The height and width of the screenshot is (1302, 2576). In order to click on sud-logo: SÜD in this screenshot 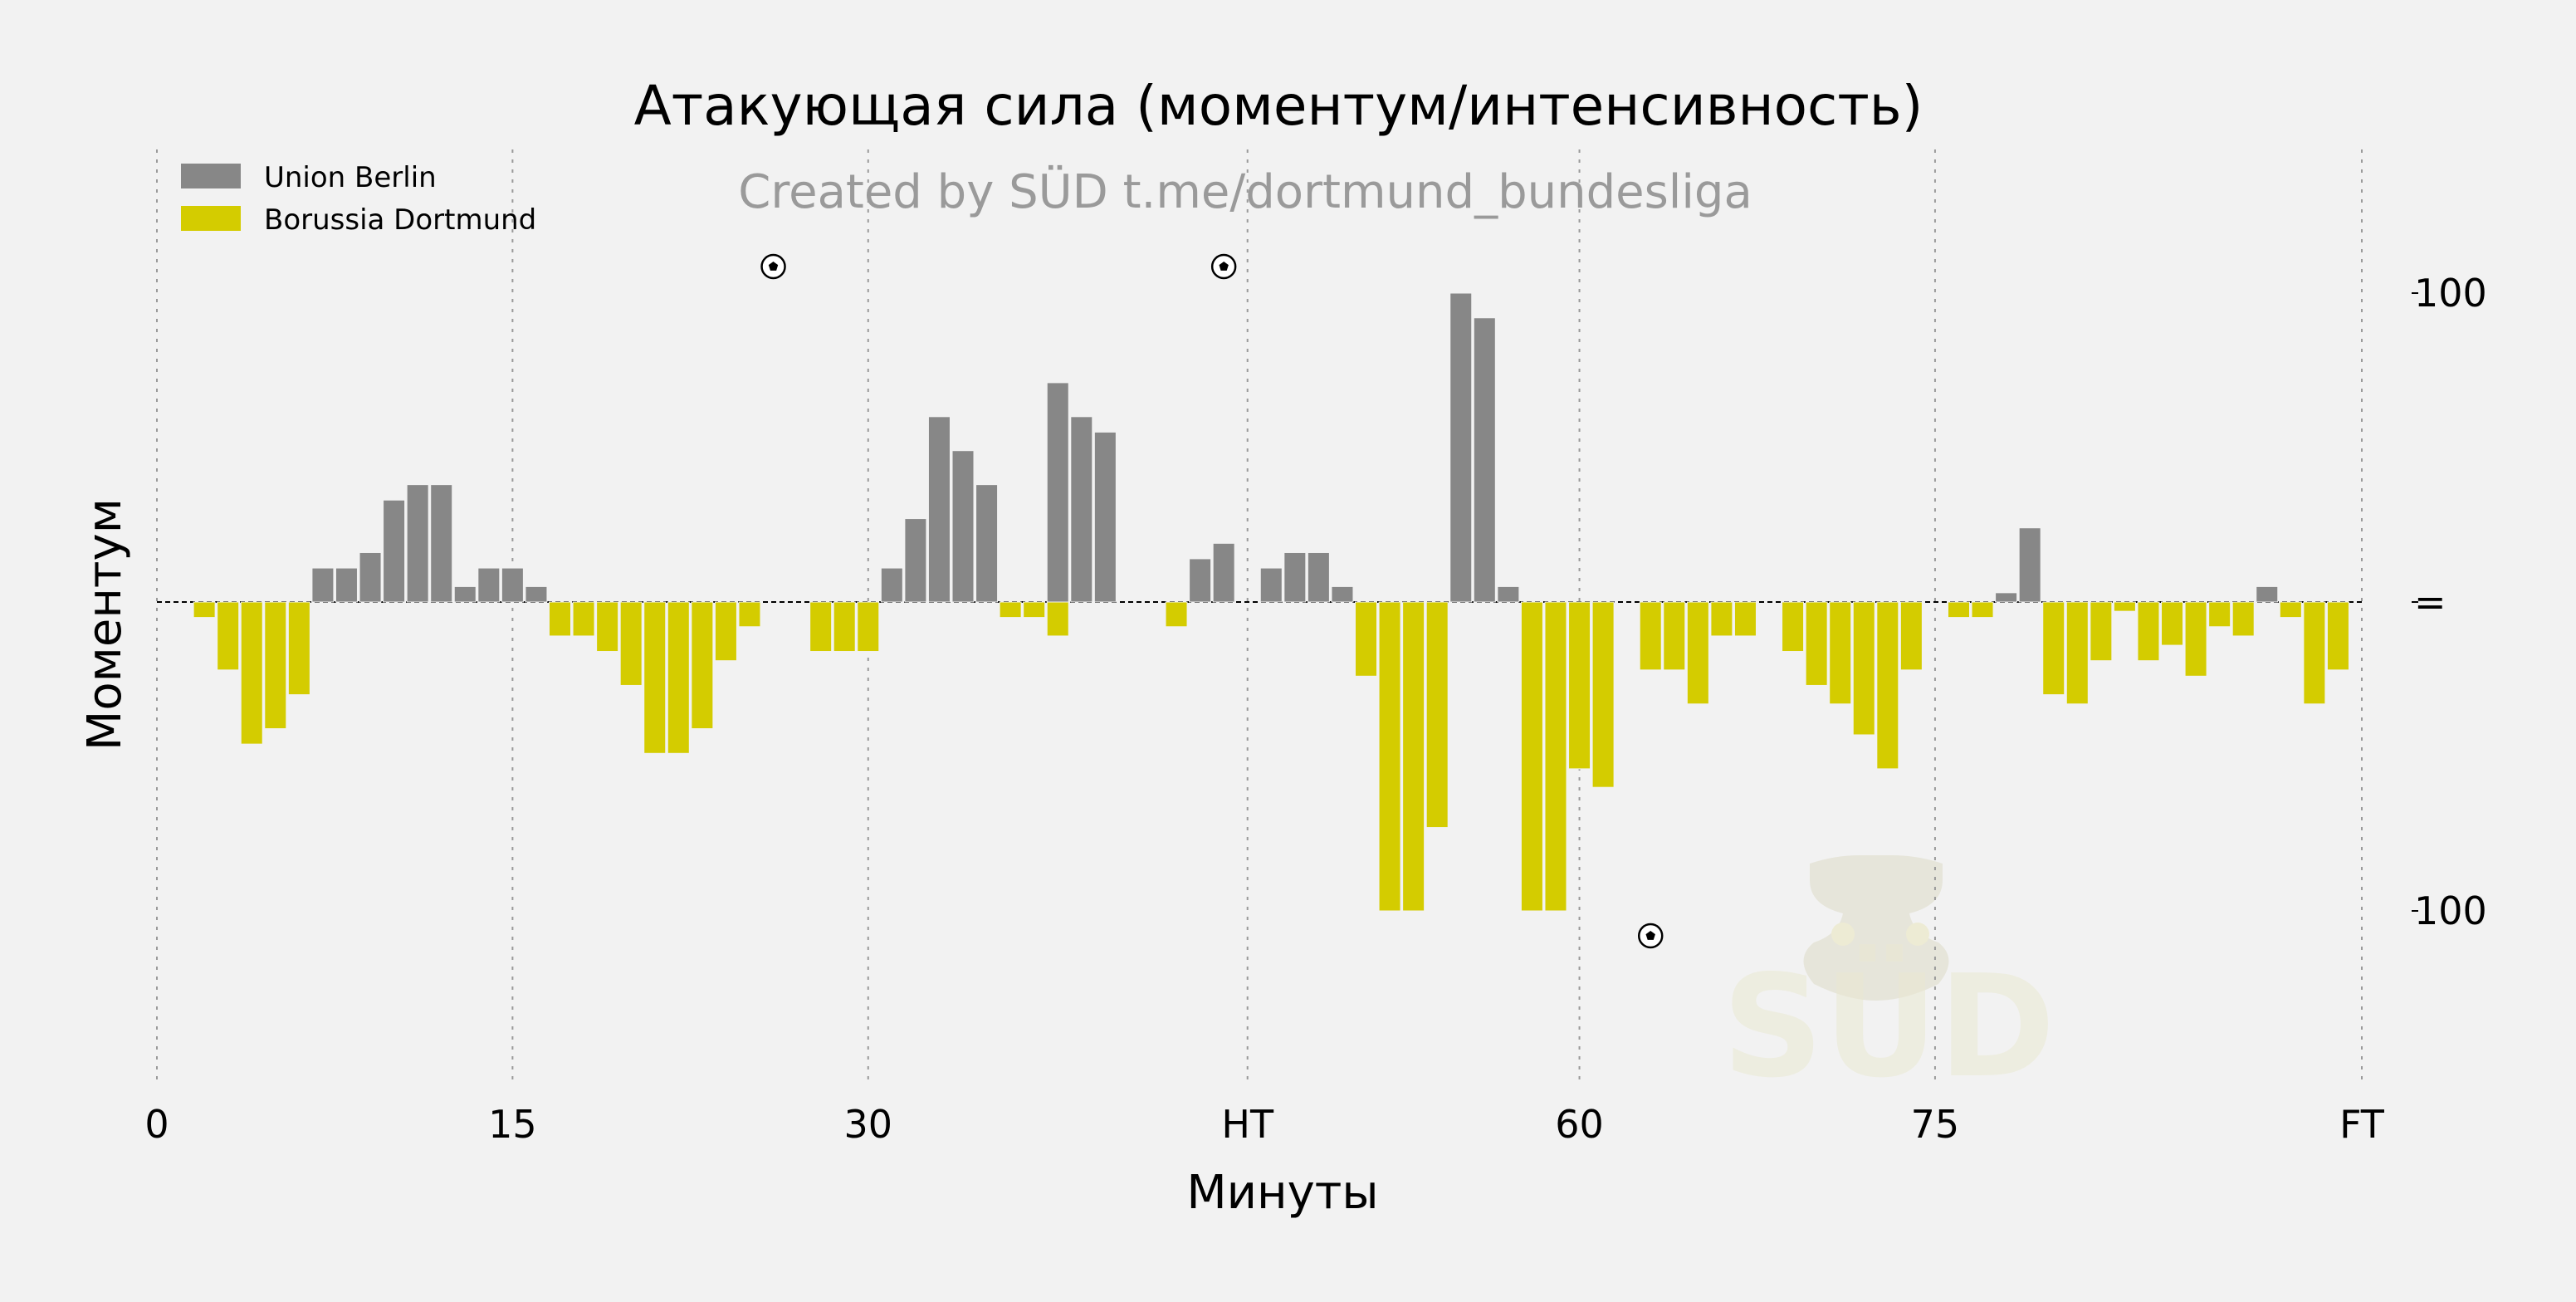, I will do `click(1888, 982)`.